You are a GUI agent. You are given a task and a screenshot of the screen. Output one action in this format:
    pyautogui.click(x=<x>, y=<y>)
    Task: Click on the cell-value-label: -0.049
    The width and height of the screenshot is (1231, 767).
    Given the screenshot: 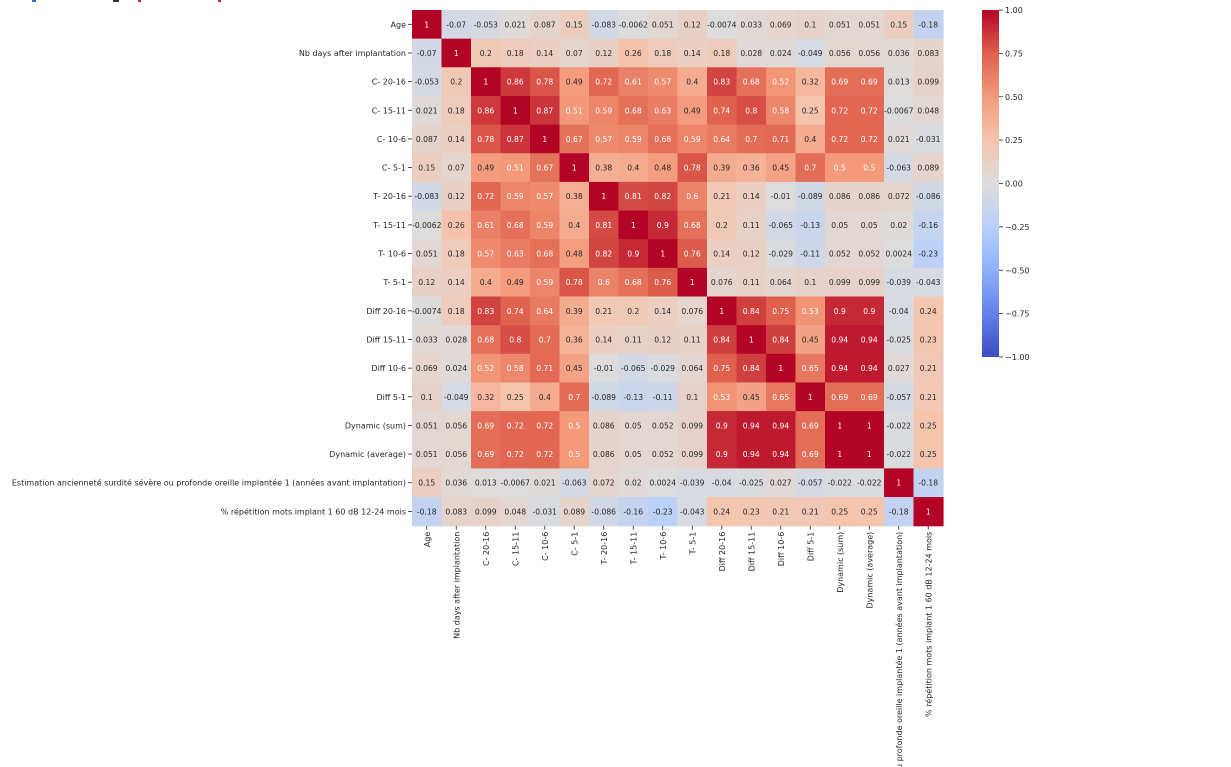 What is the action you would take?
    pyautogui.click(x=456, y=397)
    